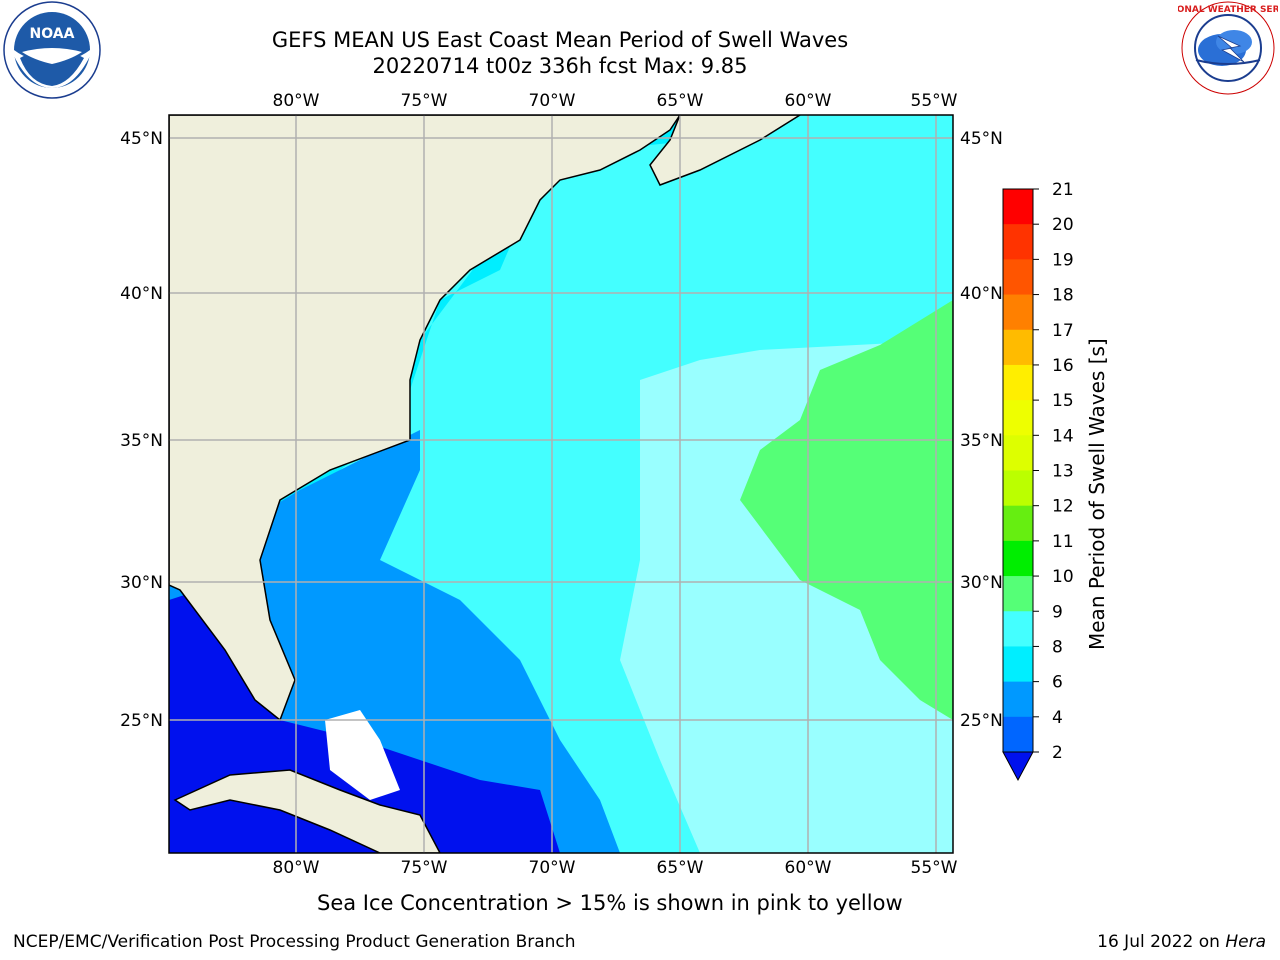  What do you see at coordinates (141, 441) in the screenshot?
I see `lat-label-left: 35°N` at bounding box center [141, 441].